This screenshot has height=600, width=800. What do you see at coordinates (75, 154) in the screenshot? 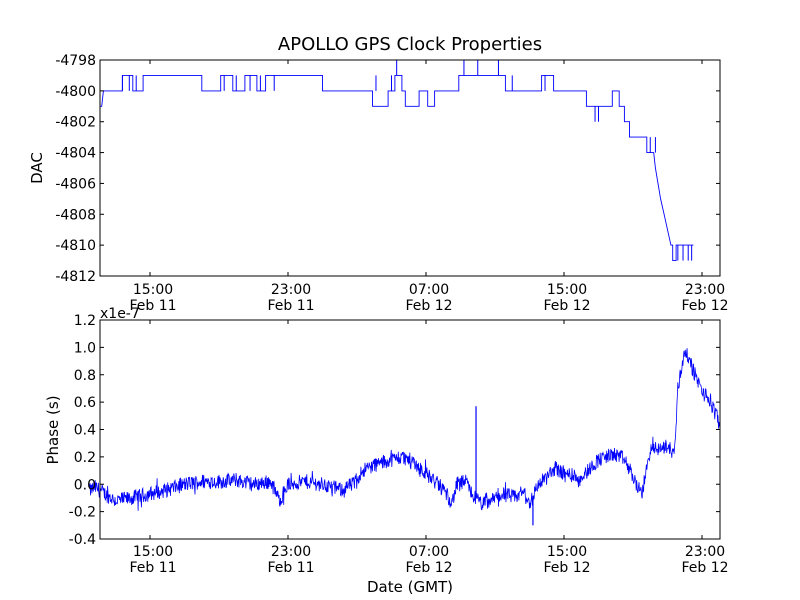
I see `dac-y-tick-label: -4804` at bounding box center [75, 154].